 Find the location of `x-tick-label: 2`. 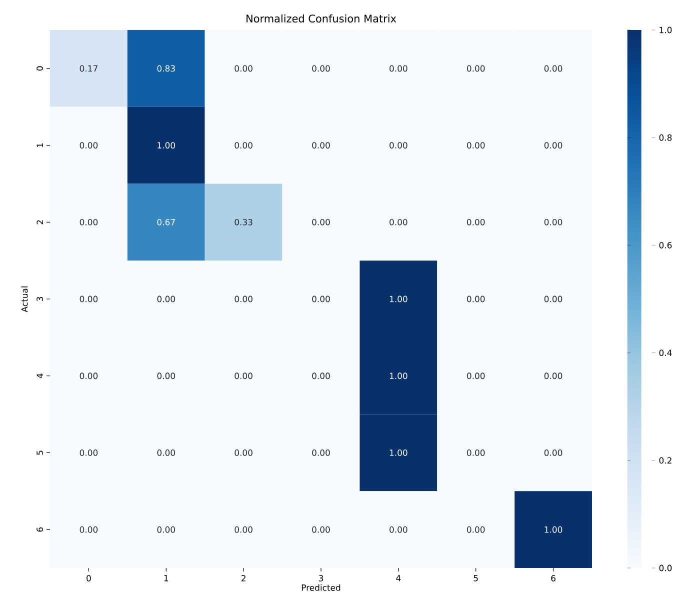

x-tick-label: 2 is located at coordinates (244, 578).